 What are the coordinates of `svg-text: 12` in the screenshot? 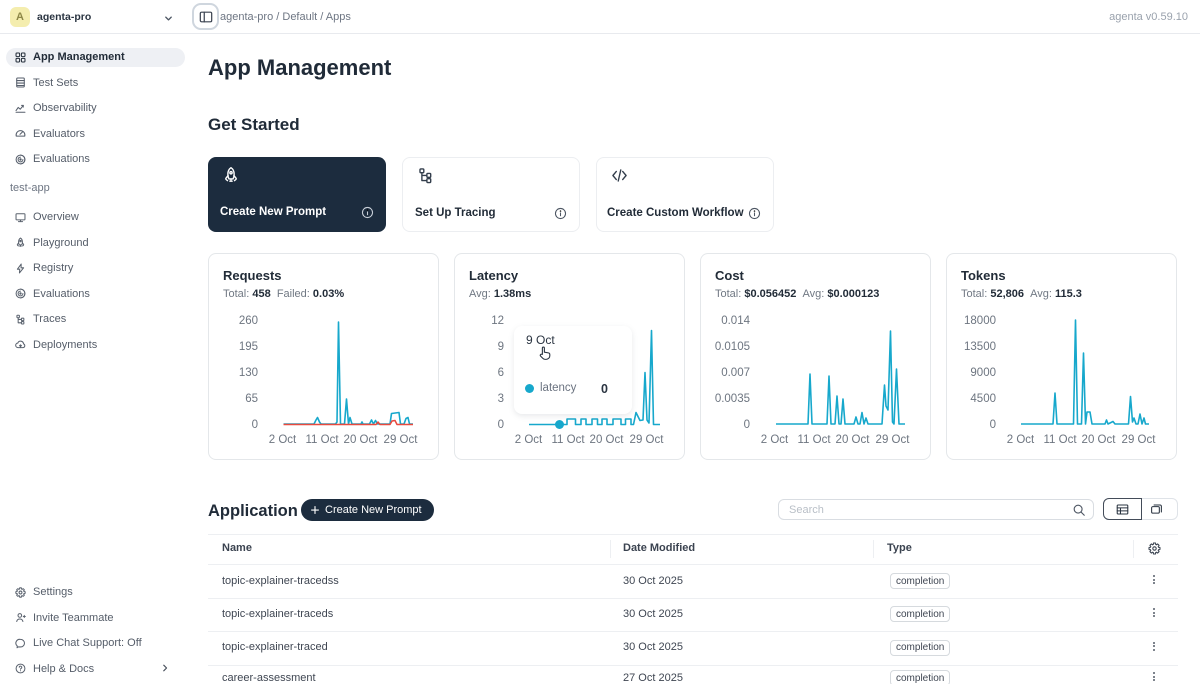 It's located at (497, 321).